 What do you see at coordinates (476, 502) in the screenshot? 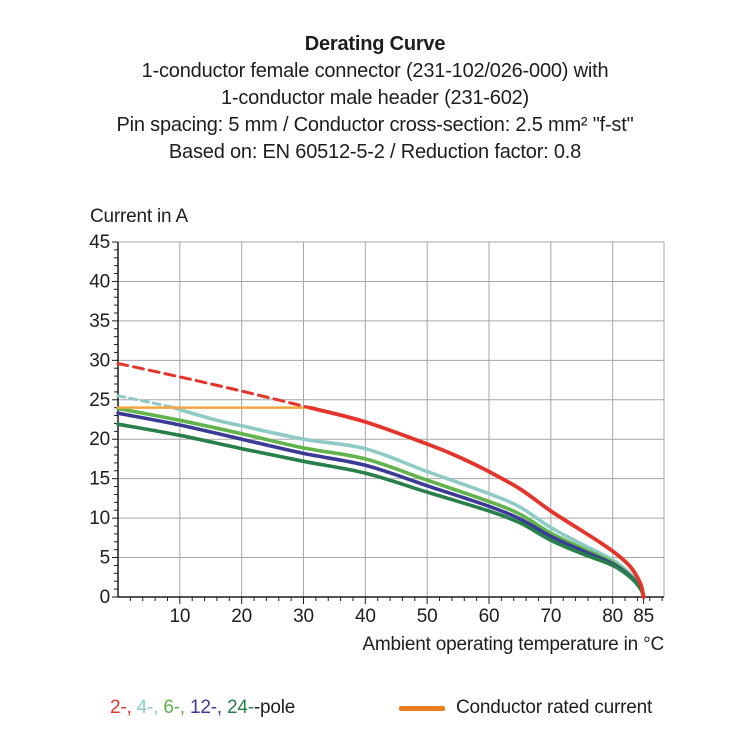
I see `series-2-pole` at bounding box center [476, 502].